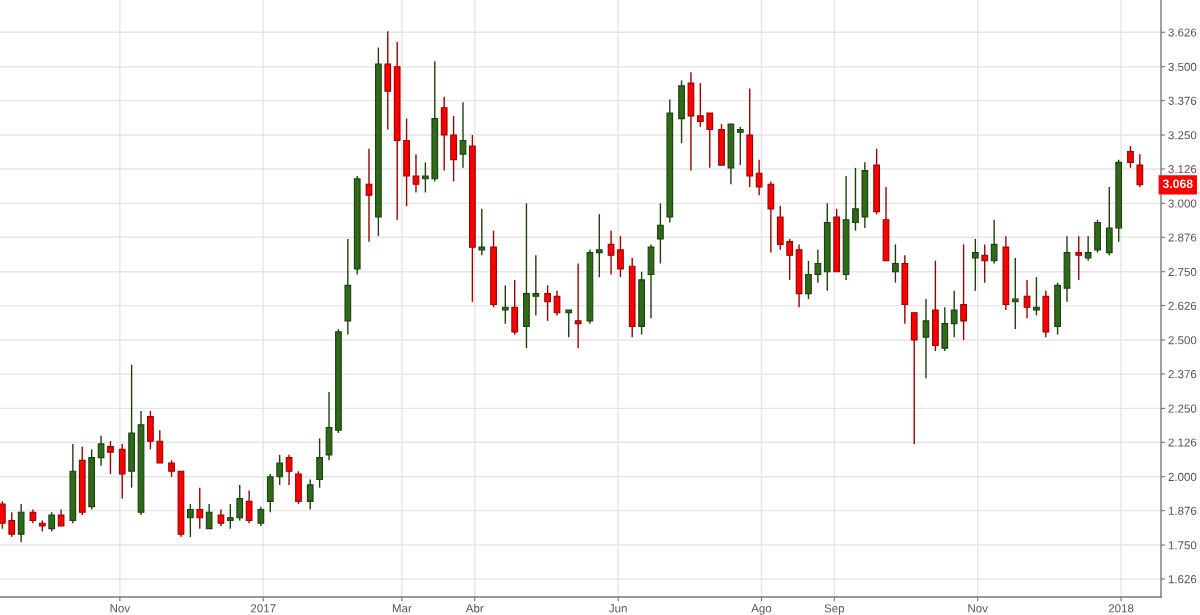 This screenshot has width=1200, height=615. I want to click on y-tick-label: 2.376, so click(1182, 374).